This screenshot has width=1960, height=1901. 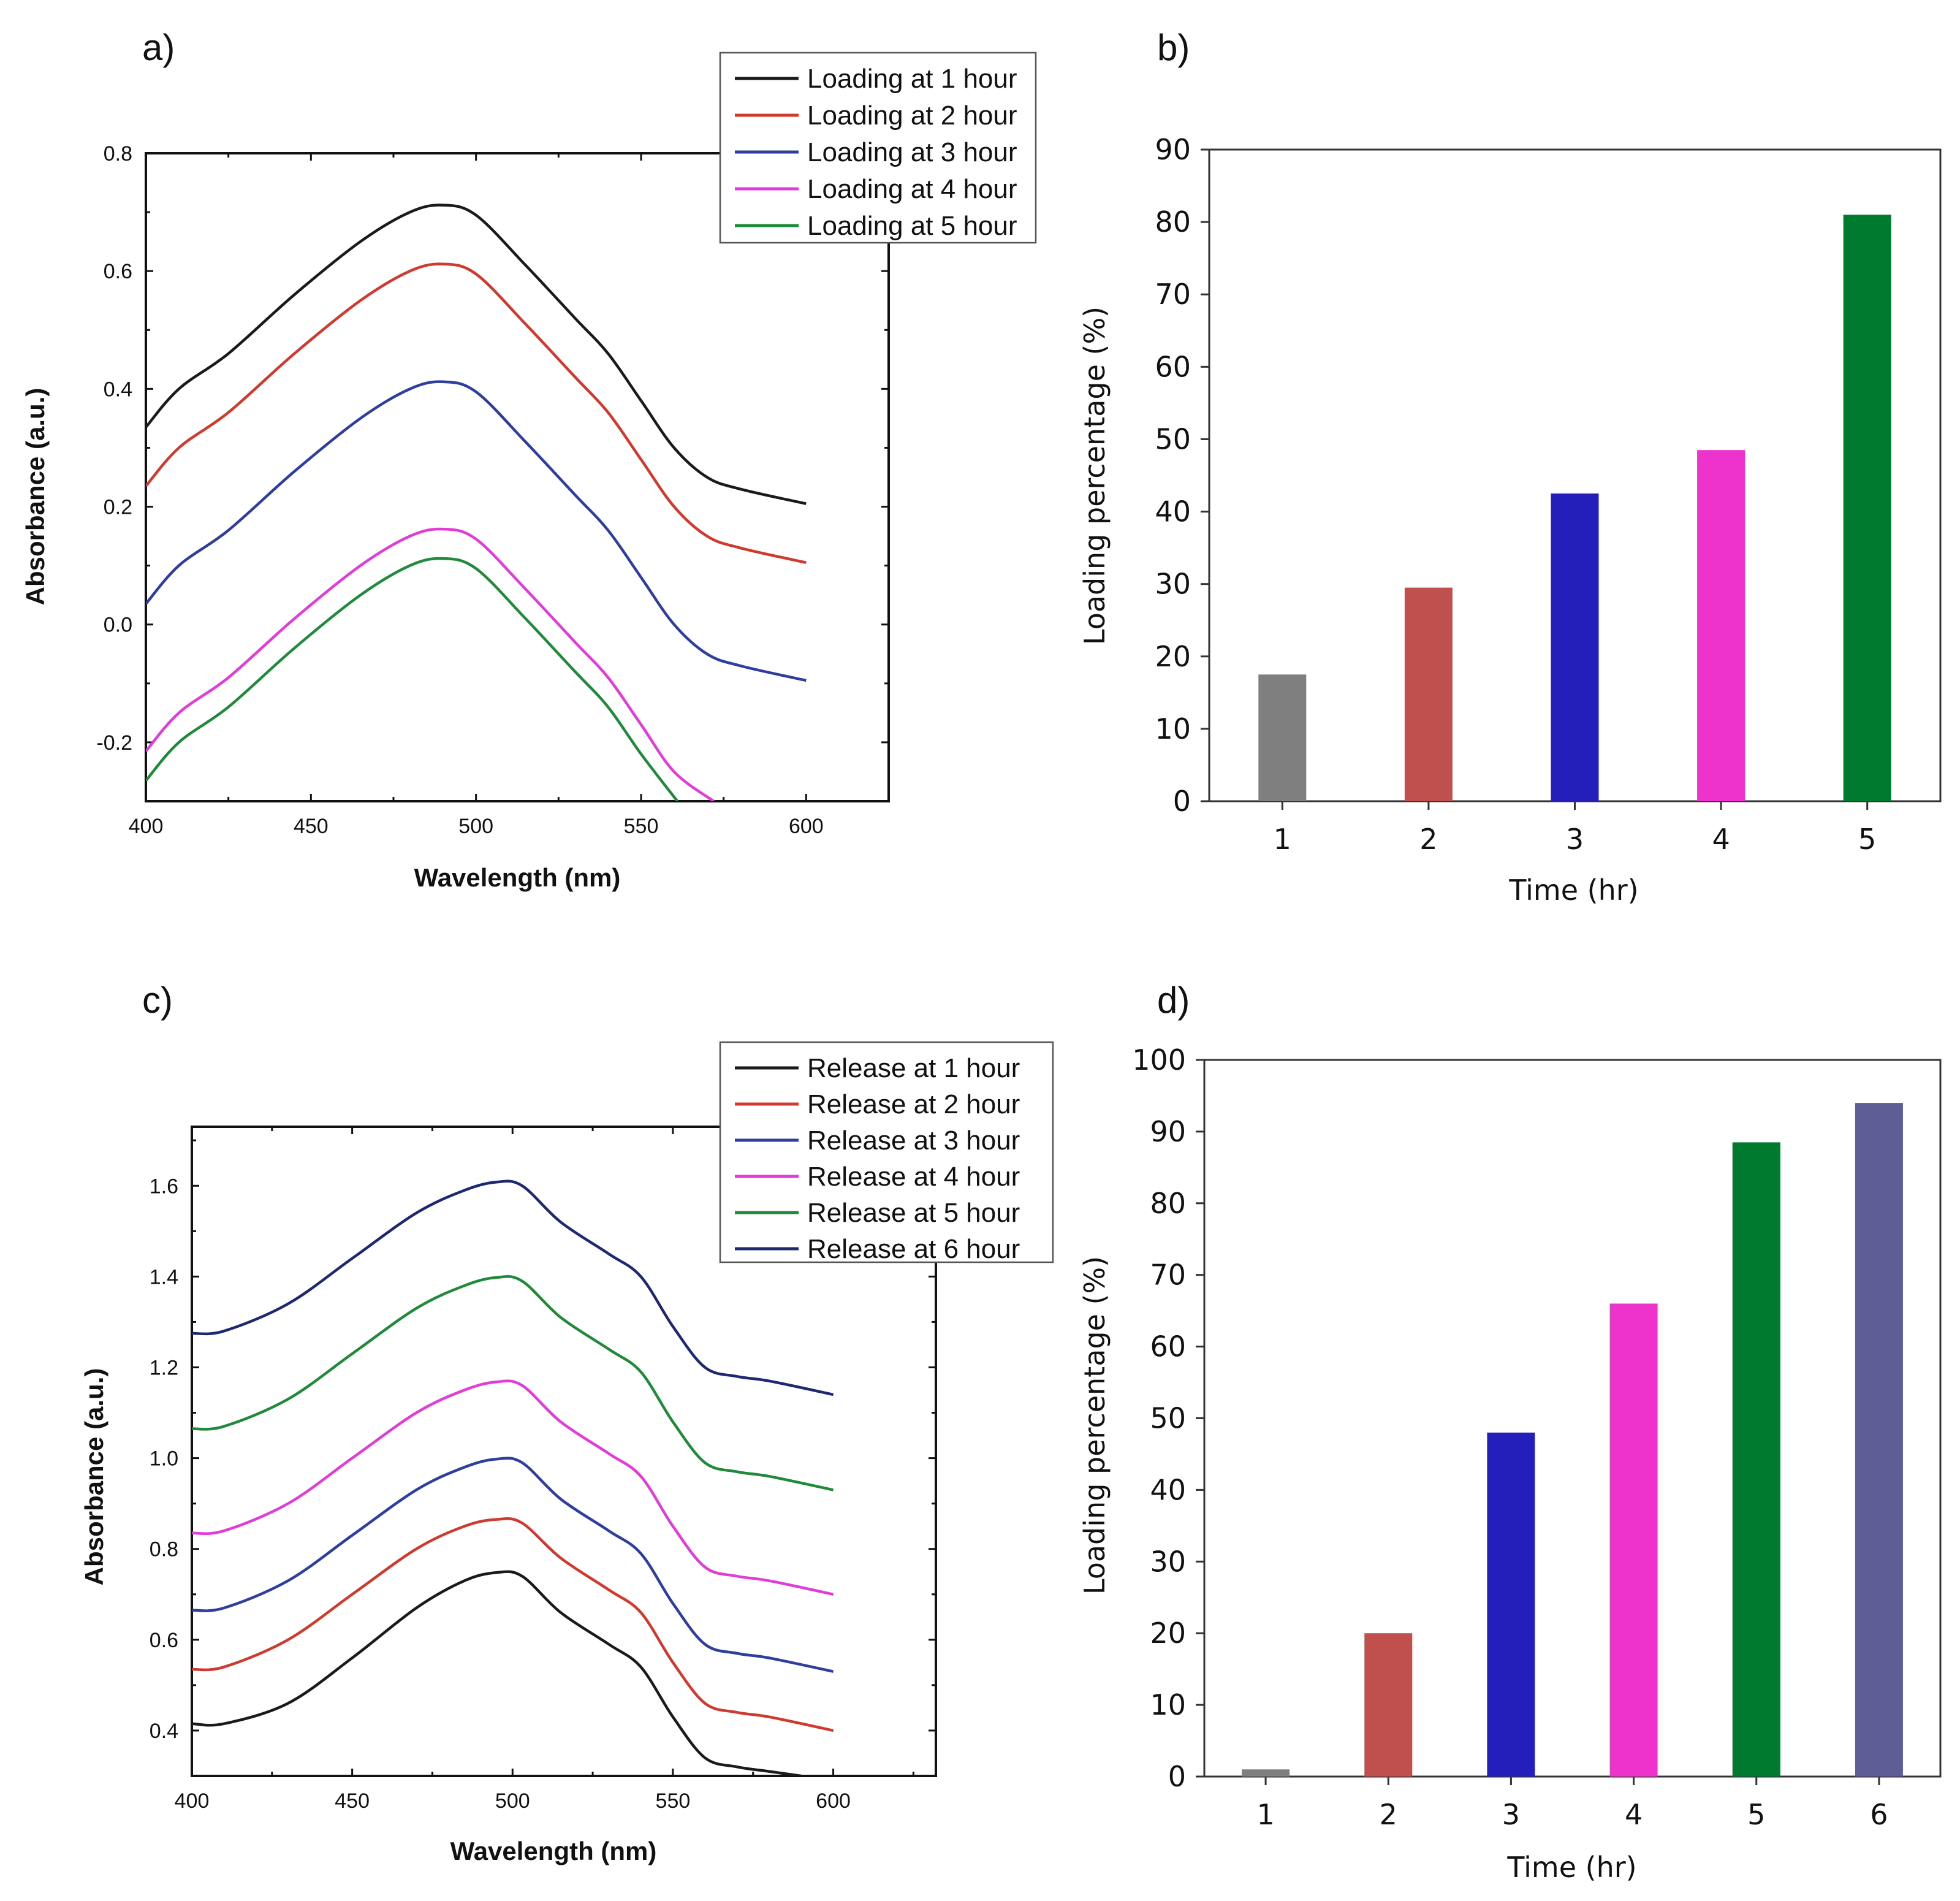 What do you see at coordinates (1173, 656) in the screenshot?
I see `panel-b-y-tick-label: 20` at bounding box center [1173, 656].